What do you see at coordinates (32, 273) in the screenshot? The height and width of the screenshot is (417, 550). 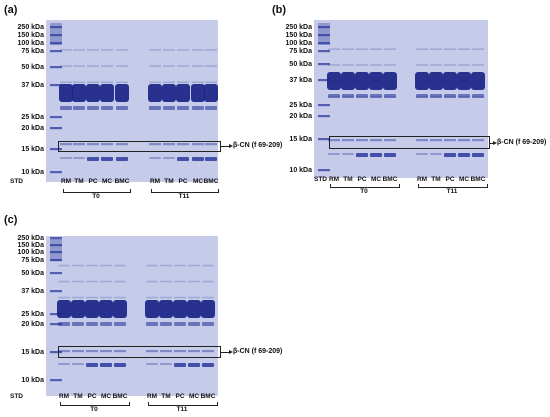 I see `marker-label: 50 kDa` at bounding box center [32, 273].